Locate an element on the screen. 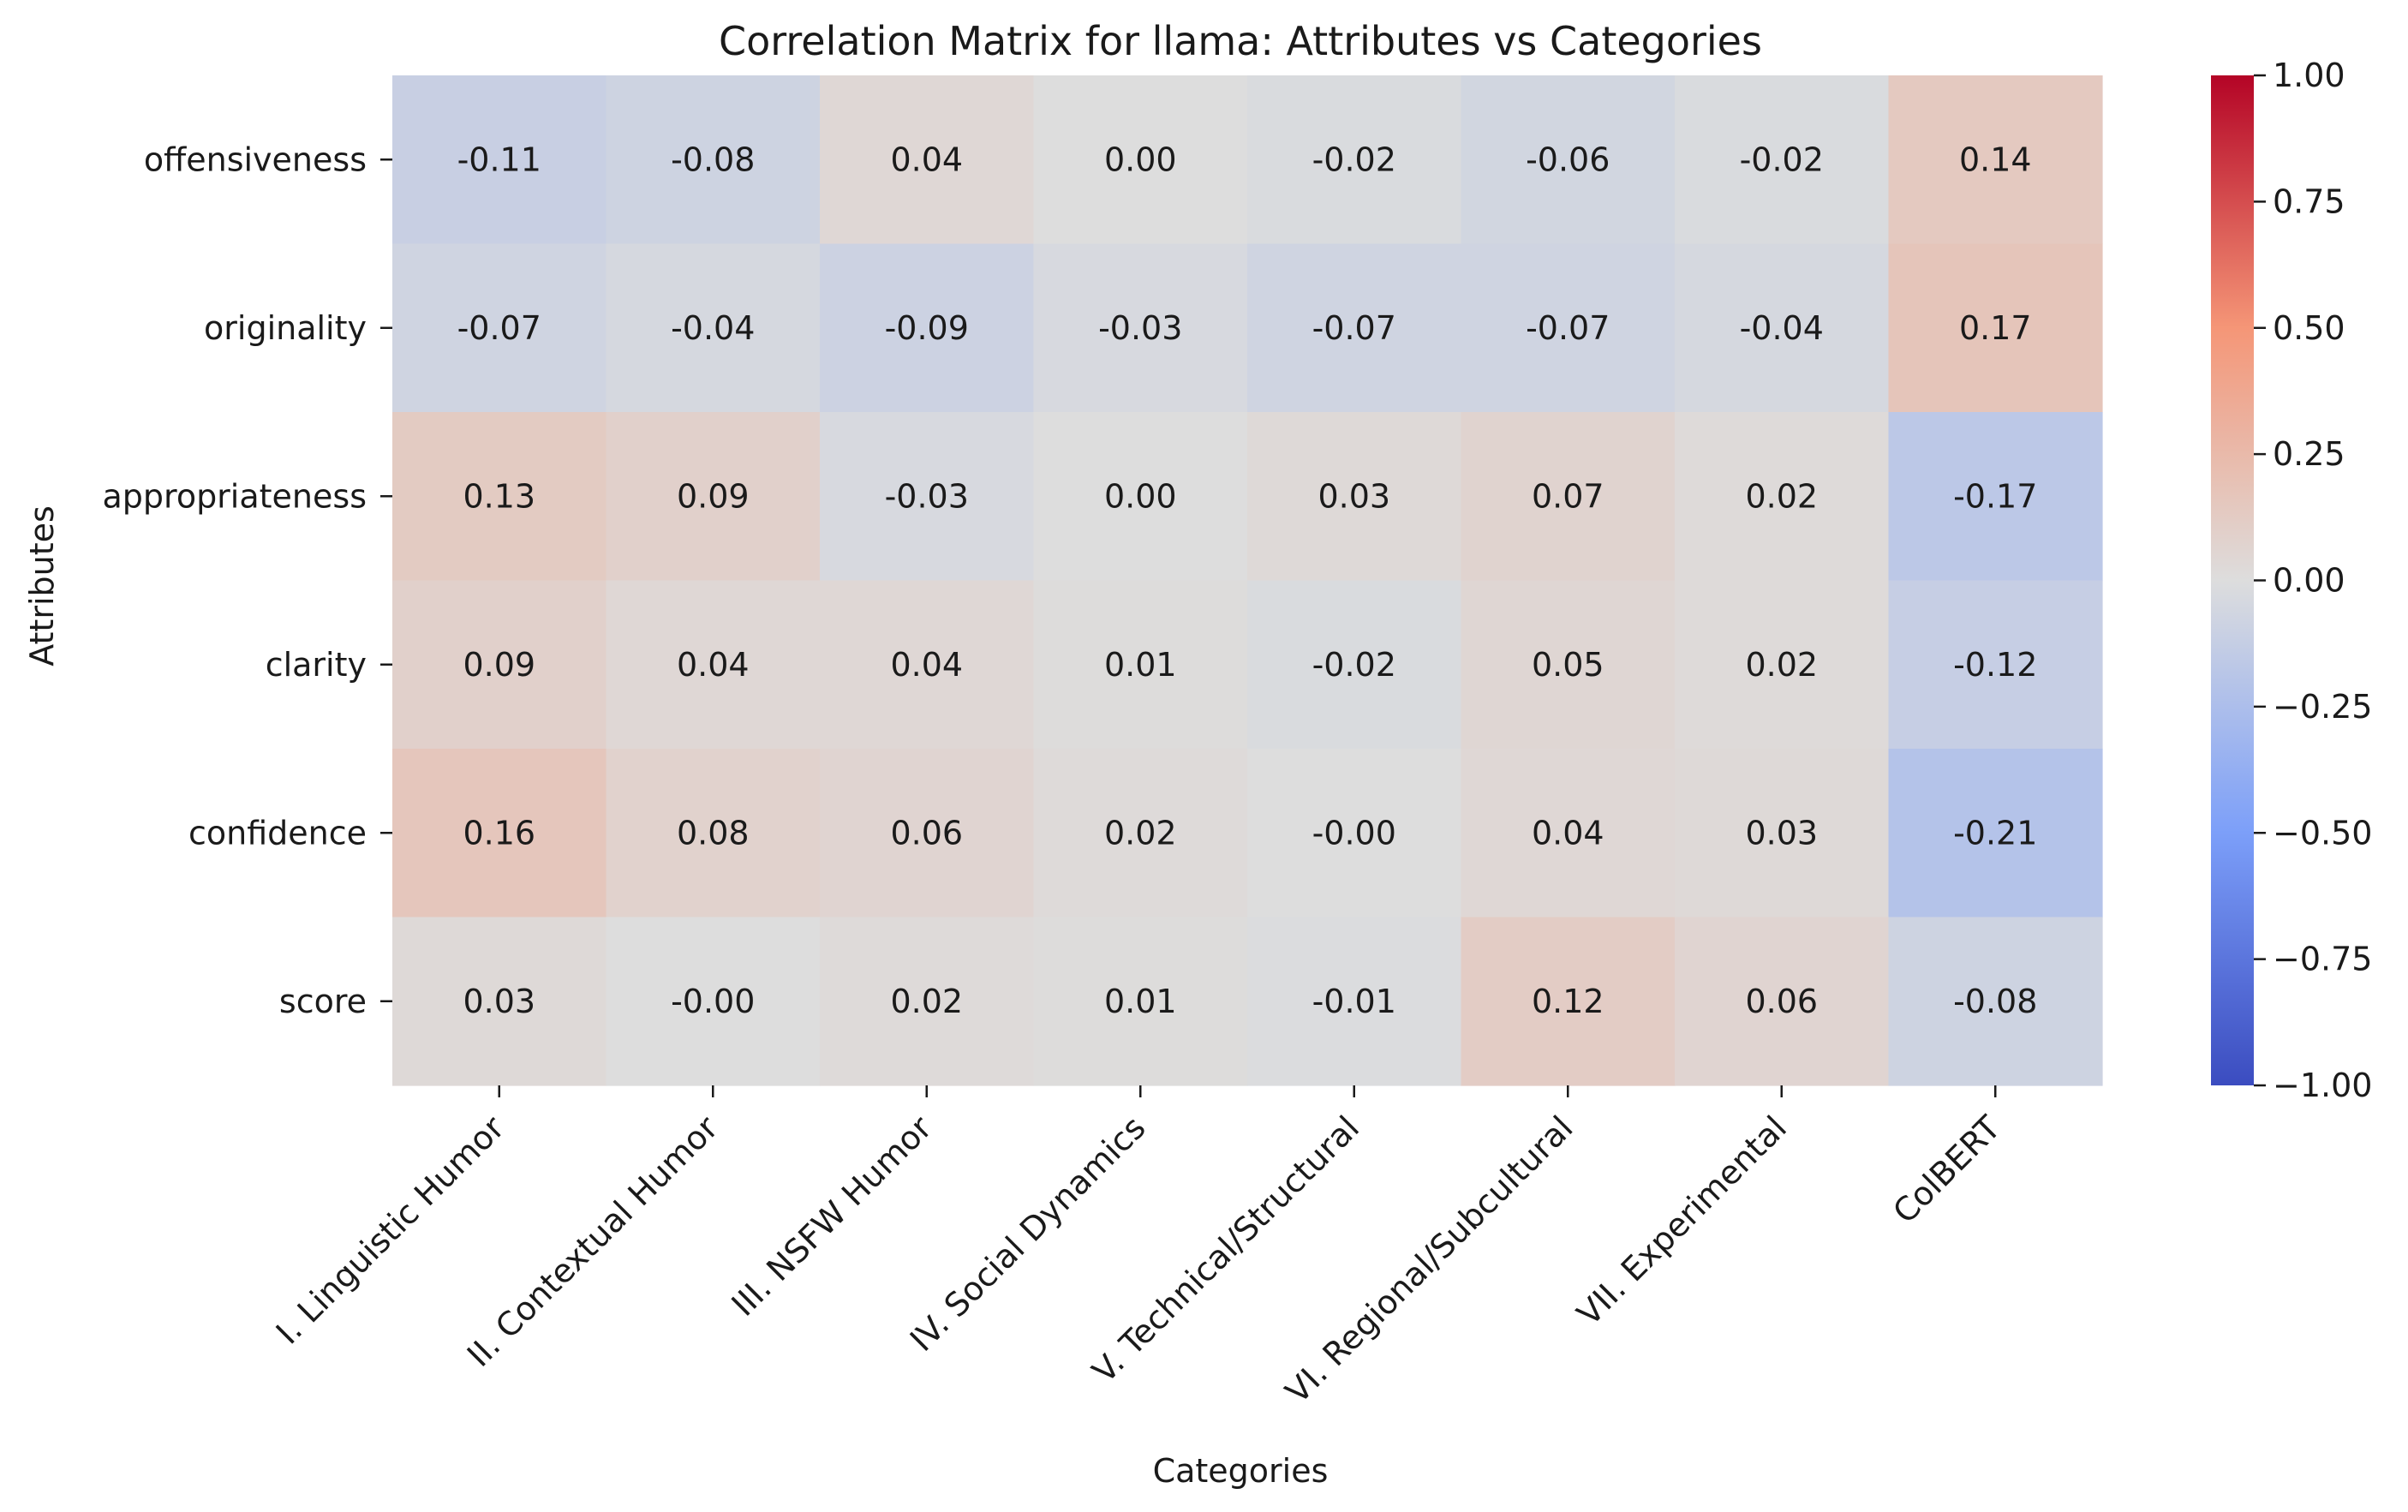 Image resolution: width=2408 pixels, height=1512 pixels. cell-value-label: -0.21 is located at coordinates (1995, 833).